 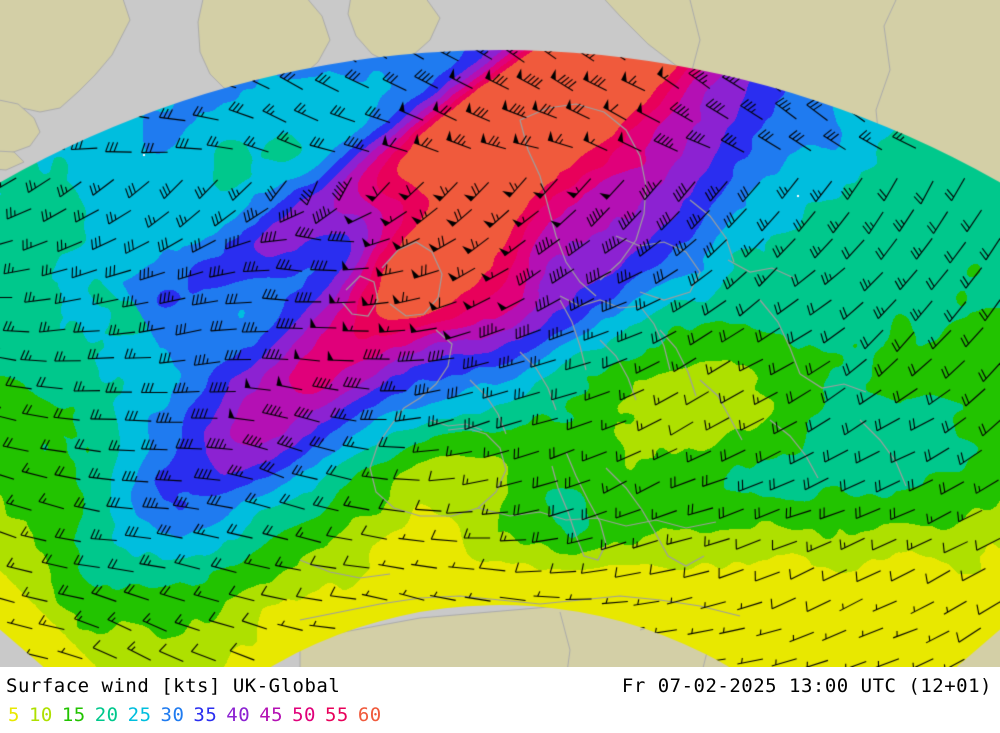 I want to click on valid-time-label: Fr 07-02-2025 13:00 UTC (12+01), so click(x=806, y=686).